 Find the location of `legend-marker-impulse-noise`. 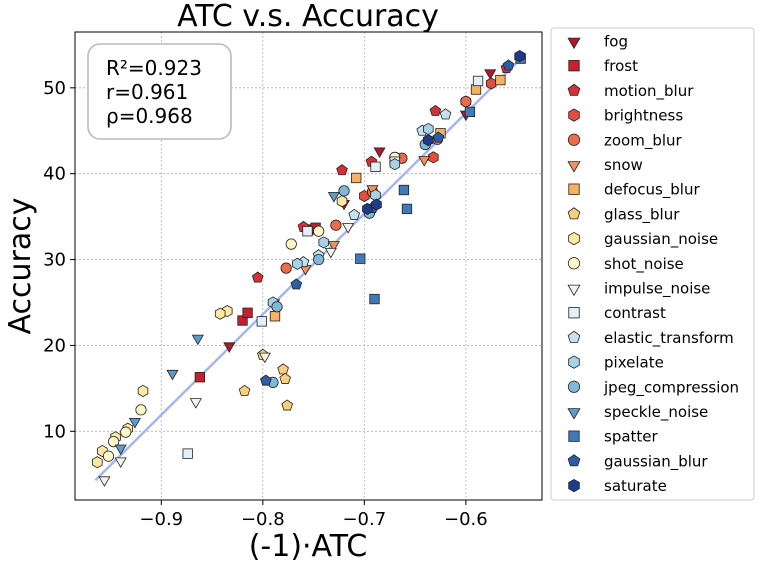

legend-marker-impulse-noise is located at coordinates (574, 290).